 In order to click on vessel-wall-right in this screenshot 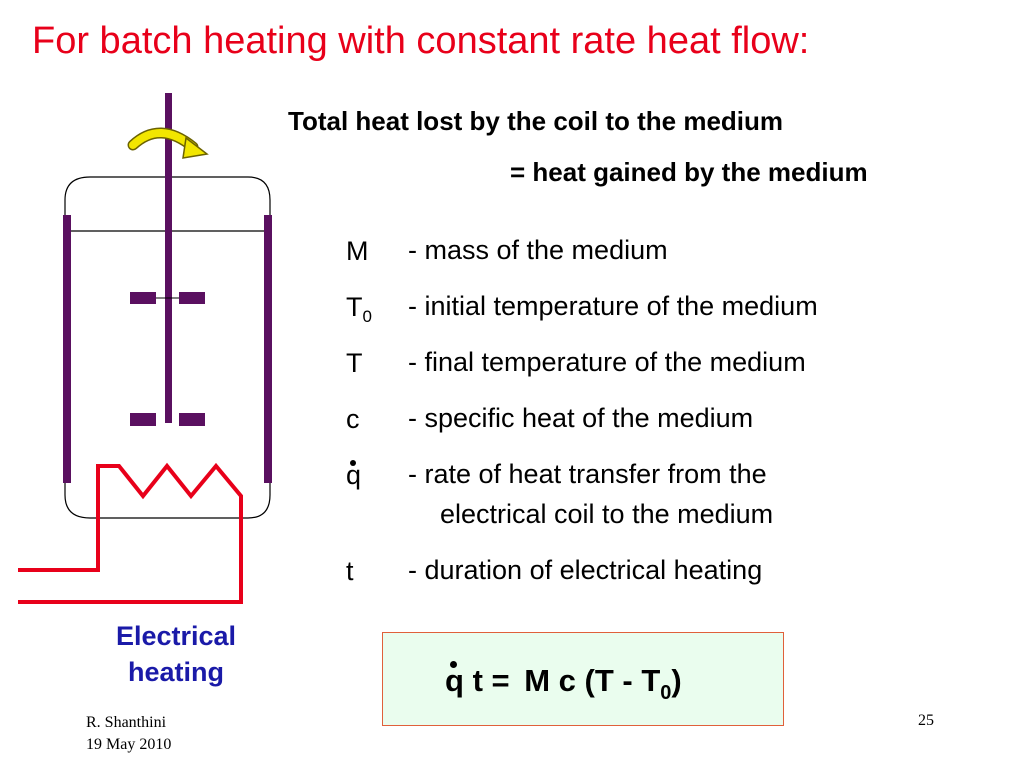, I will do `click(268, 349)`.